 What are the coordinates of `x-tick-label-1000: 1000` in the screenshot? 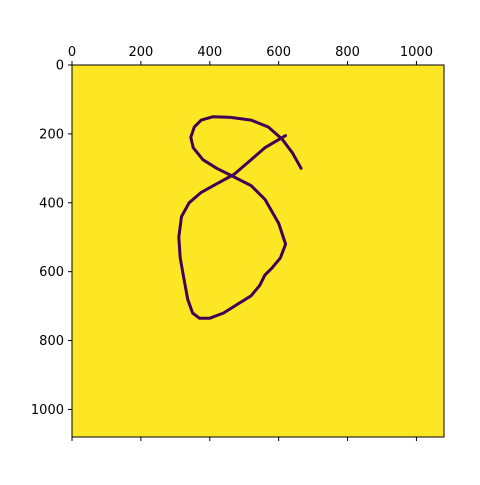 It's located at (416, 52).